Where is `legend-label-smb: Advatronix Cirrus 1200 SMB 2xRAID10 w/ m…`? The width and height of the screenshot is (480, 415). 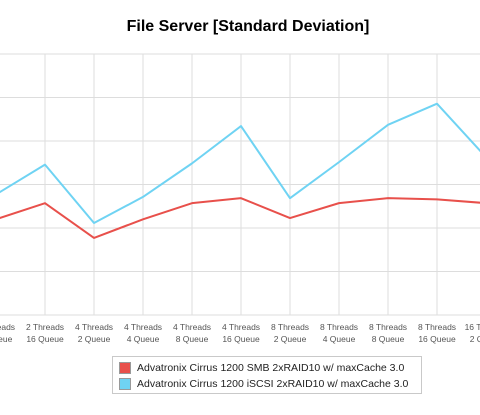
legend-label-smb: Advatronix Cirrus 1200 SMB 2xRAID10 w/ m… is located at coordinates (271, 368).